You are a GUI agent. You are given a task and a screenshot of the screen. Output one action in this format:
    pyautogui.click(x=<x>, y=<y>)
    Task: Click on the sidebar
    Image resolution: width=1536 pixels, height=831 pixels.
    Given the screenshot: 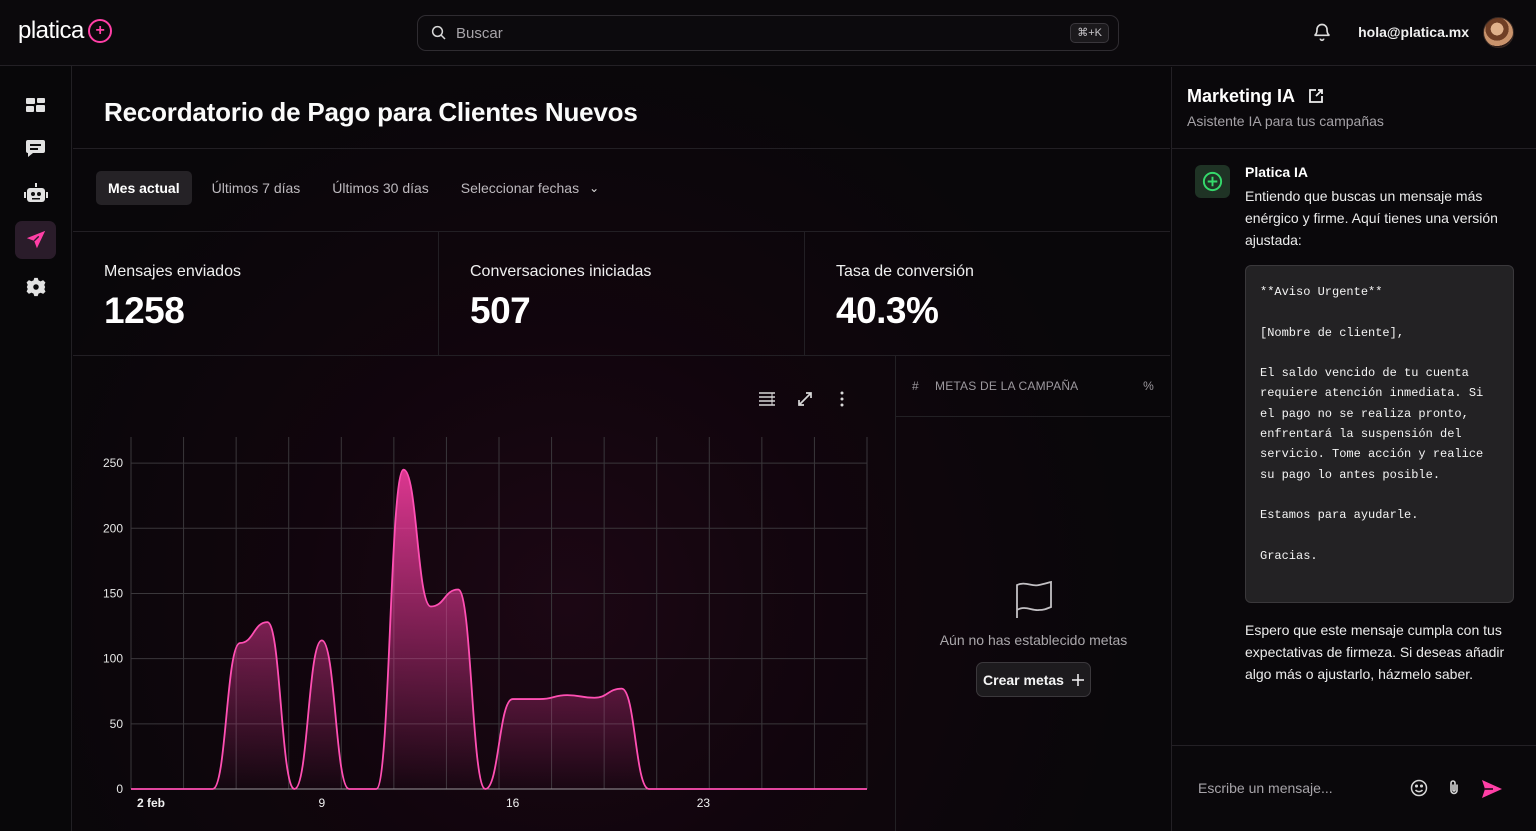 What is the action you would take?
    pyautogui.click(x=36, y=448)
    